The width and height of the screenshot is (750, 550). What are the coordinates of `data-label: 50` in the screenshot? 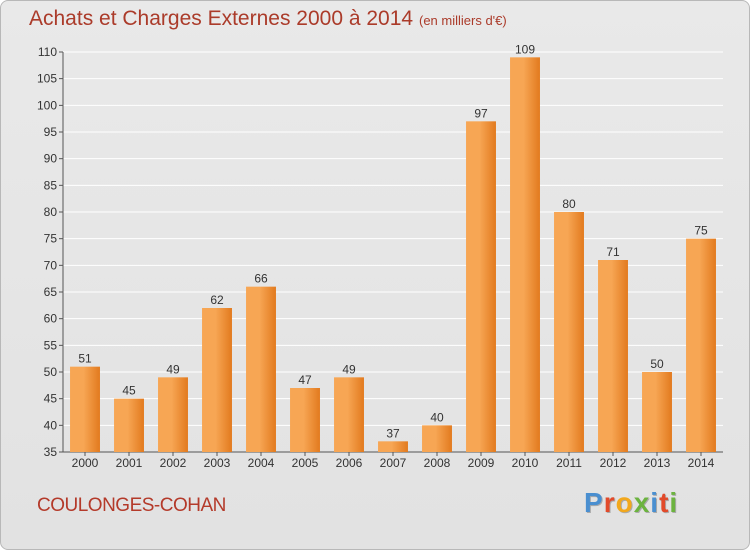 It's located at (657, 364).